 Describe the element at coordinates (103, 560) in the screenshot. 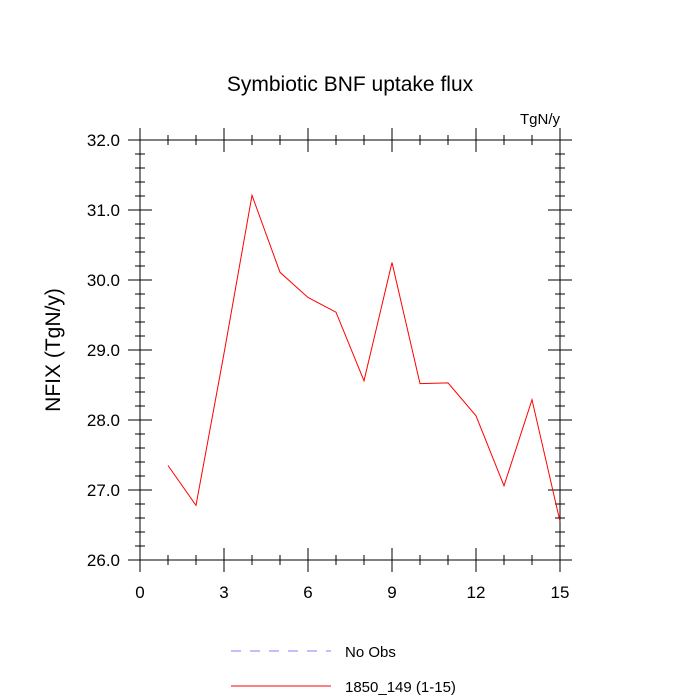

I see `y-tick-label: 26.0` at that location.